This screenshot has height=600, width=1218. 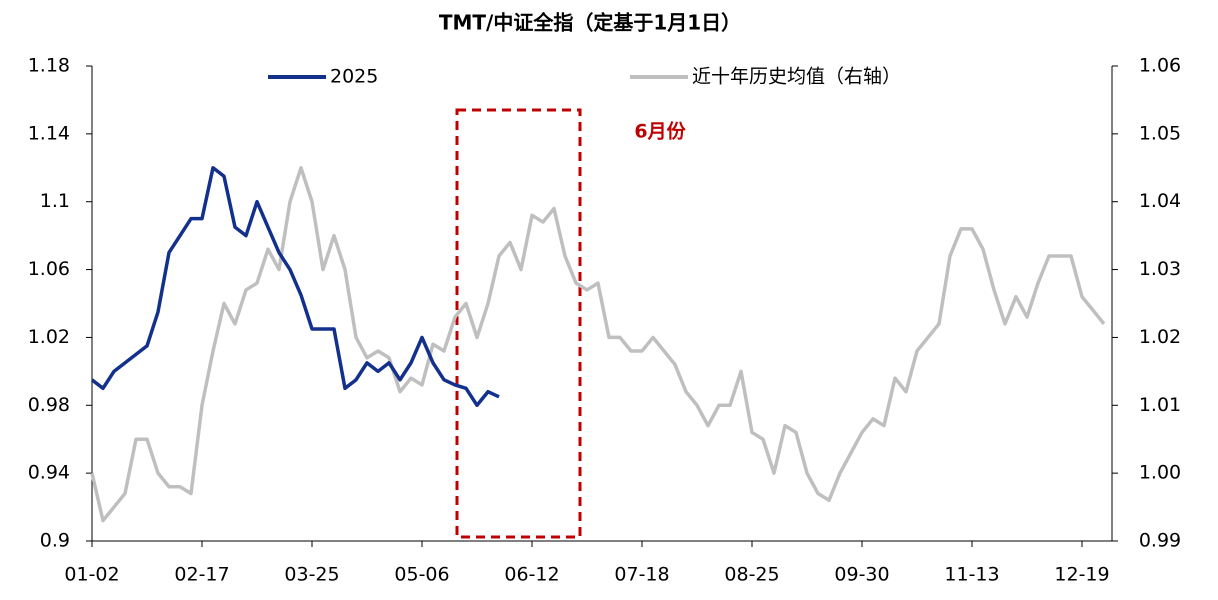 I want to click on legend-label: 2025, so click(x=354, y=77).